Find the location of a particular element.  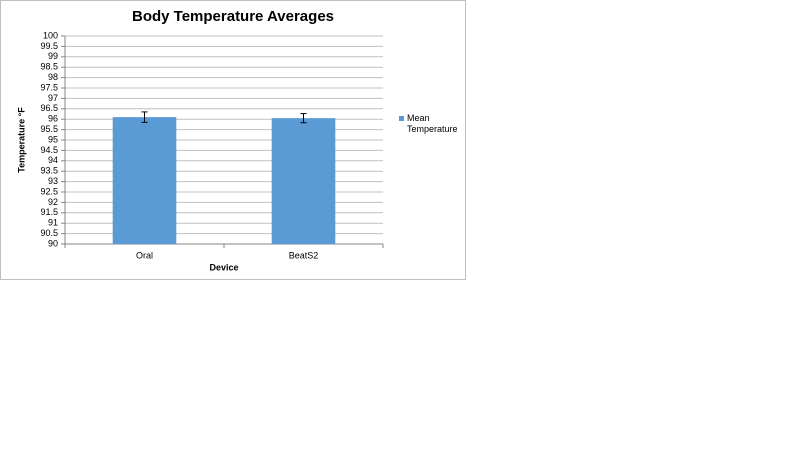

y-tick-label: 98.5 is located at coordinates (49, 67).